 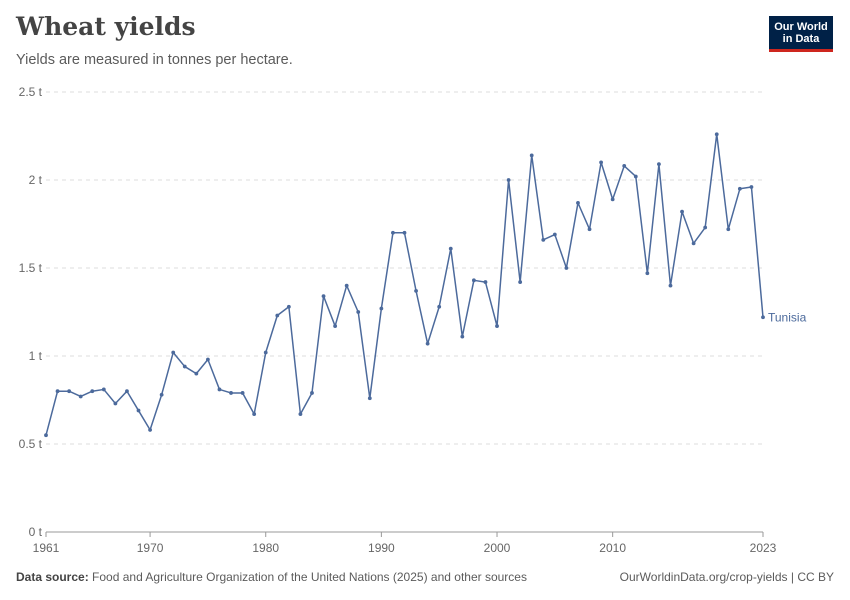 What do you see at coordinates (578, 202) in the screenshot?
I see `data-point: 2007: 1.87 t` at bounding box center [578, 202].